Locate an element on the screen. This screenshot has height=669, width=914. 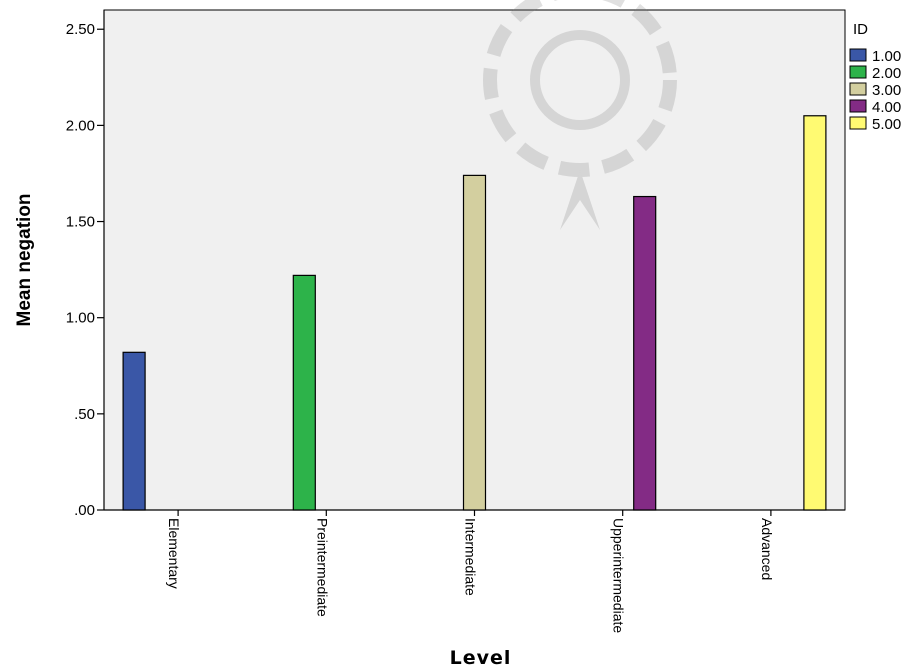
legend-label: 1.00 is located at coordinates (886, 56).